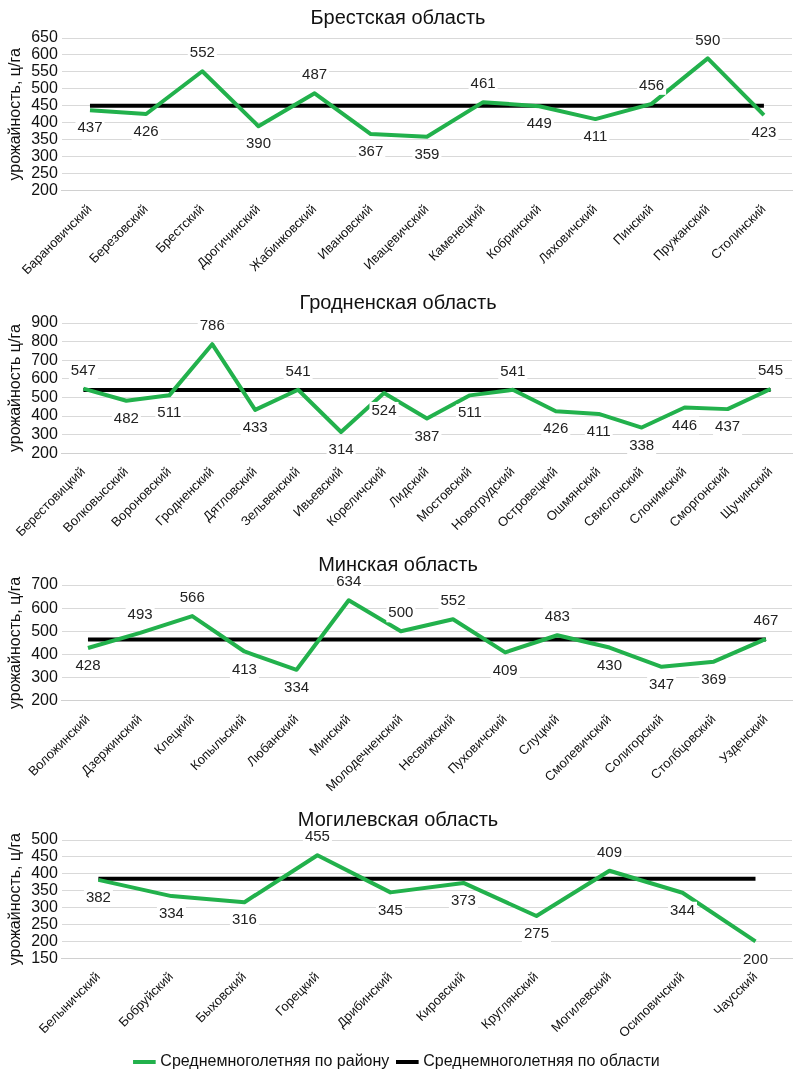  What do you see at coordinates (384, 410) in the screenshot?
I see `data-label: 524` at bounding box center [384, 410].